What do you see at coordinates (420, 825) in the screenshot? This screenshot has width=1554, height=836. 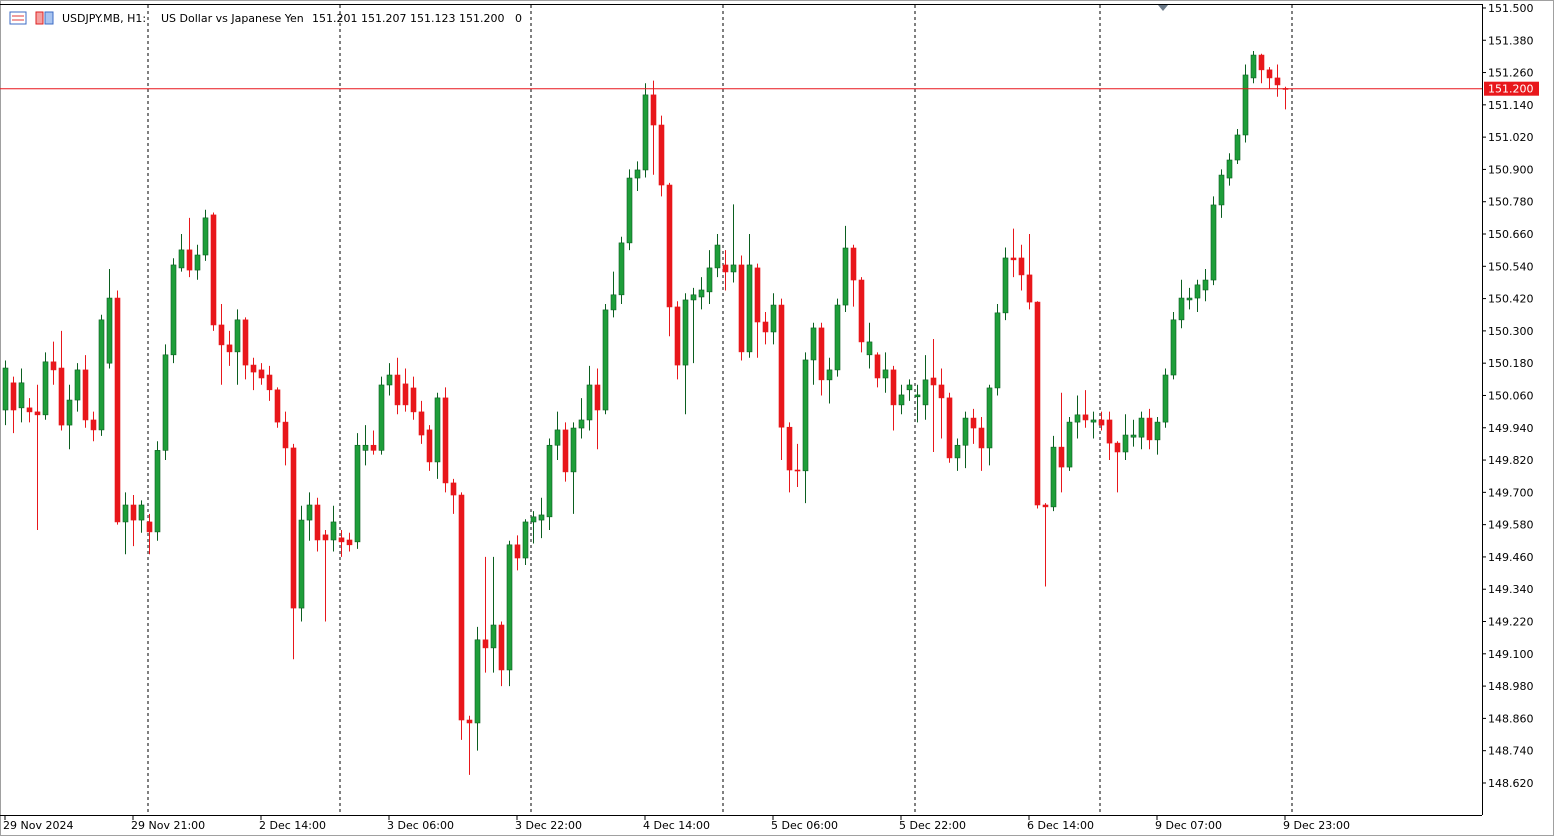 I see `x-tick-label: 3 Dec 06:00` at bounding box center [420, 825].